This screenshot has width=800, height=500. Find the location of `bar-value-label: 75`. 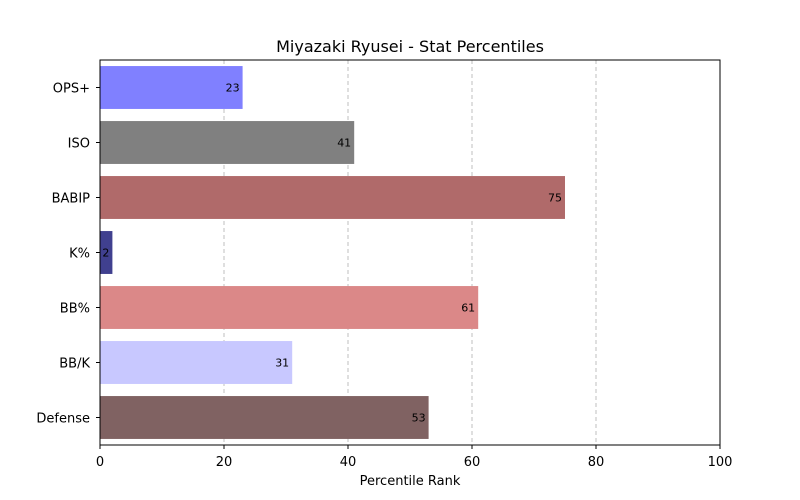

bar-value-label: 75 is located at coordinates (555, 198).